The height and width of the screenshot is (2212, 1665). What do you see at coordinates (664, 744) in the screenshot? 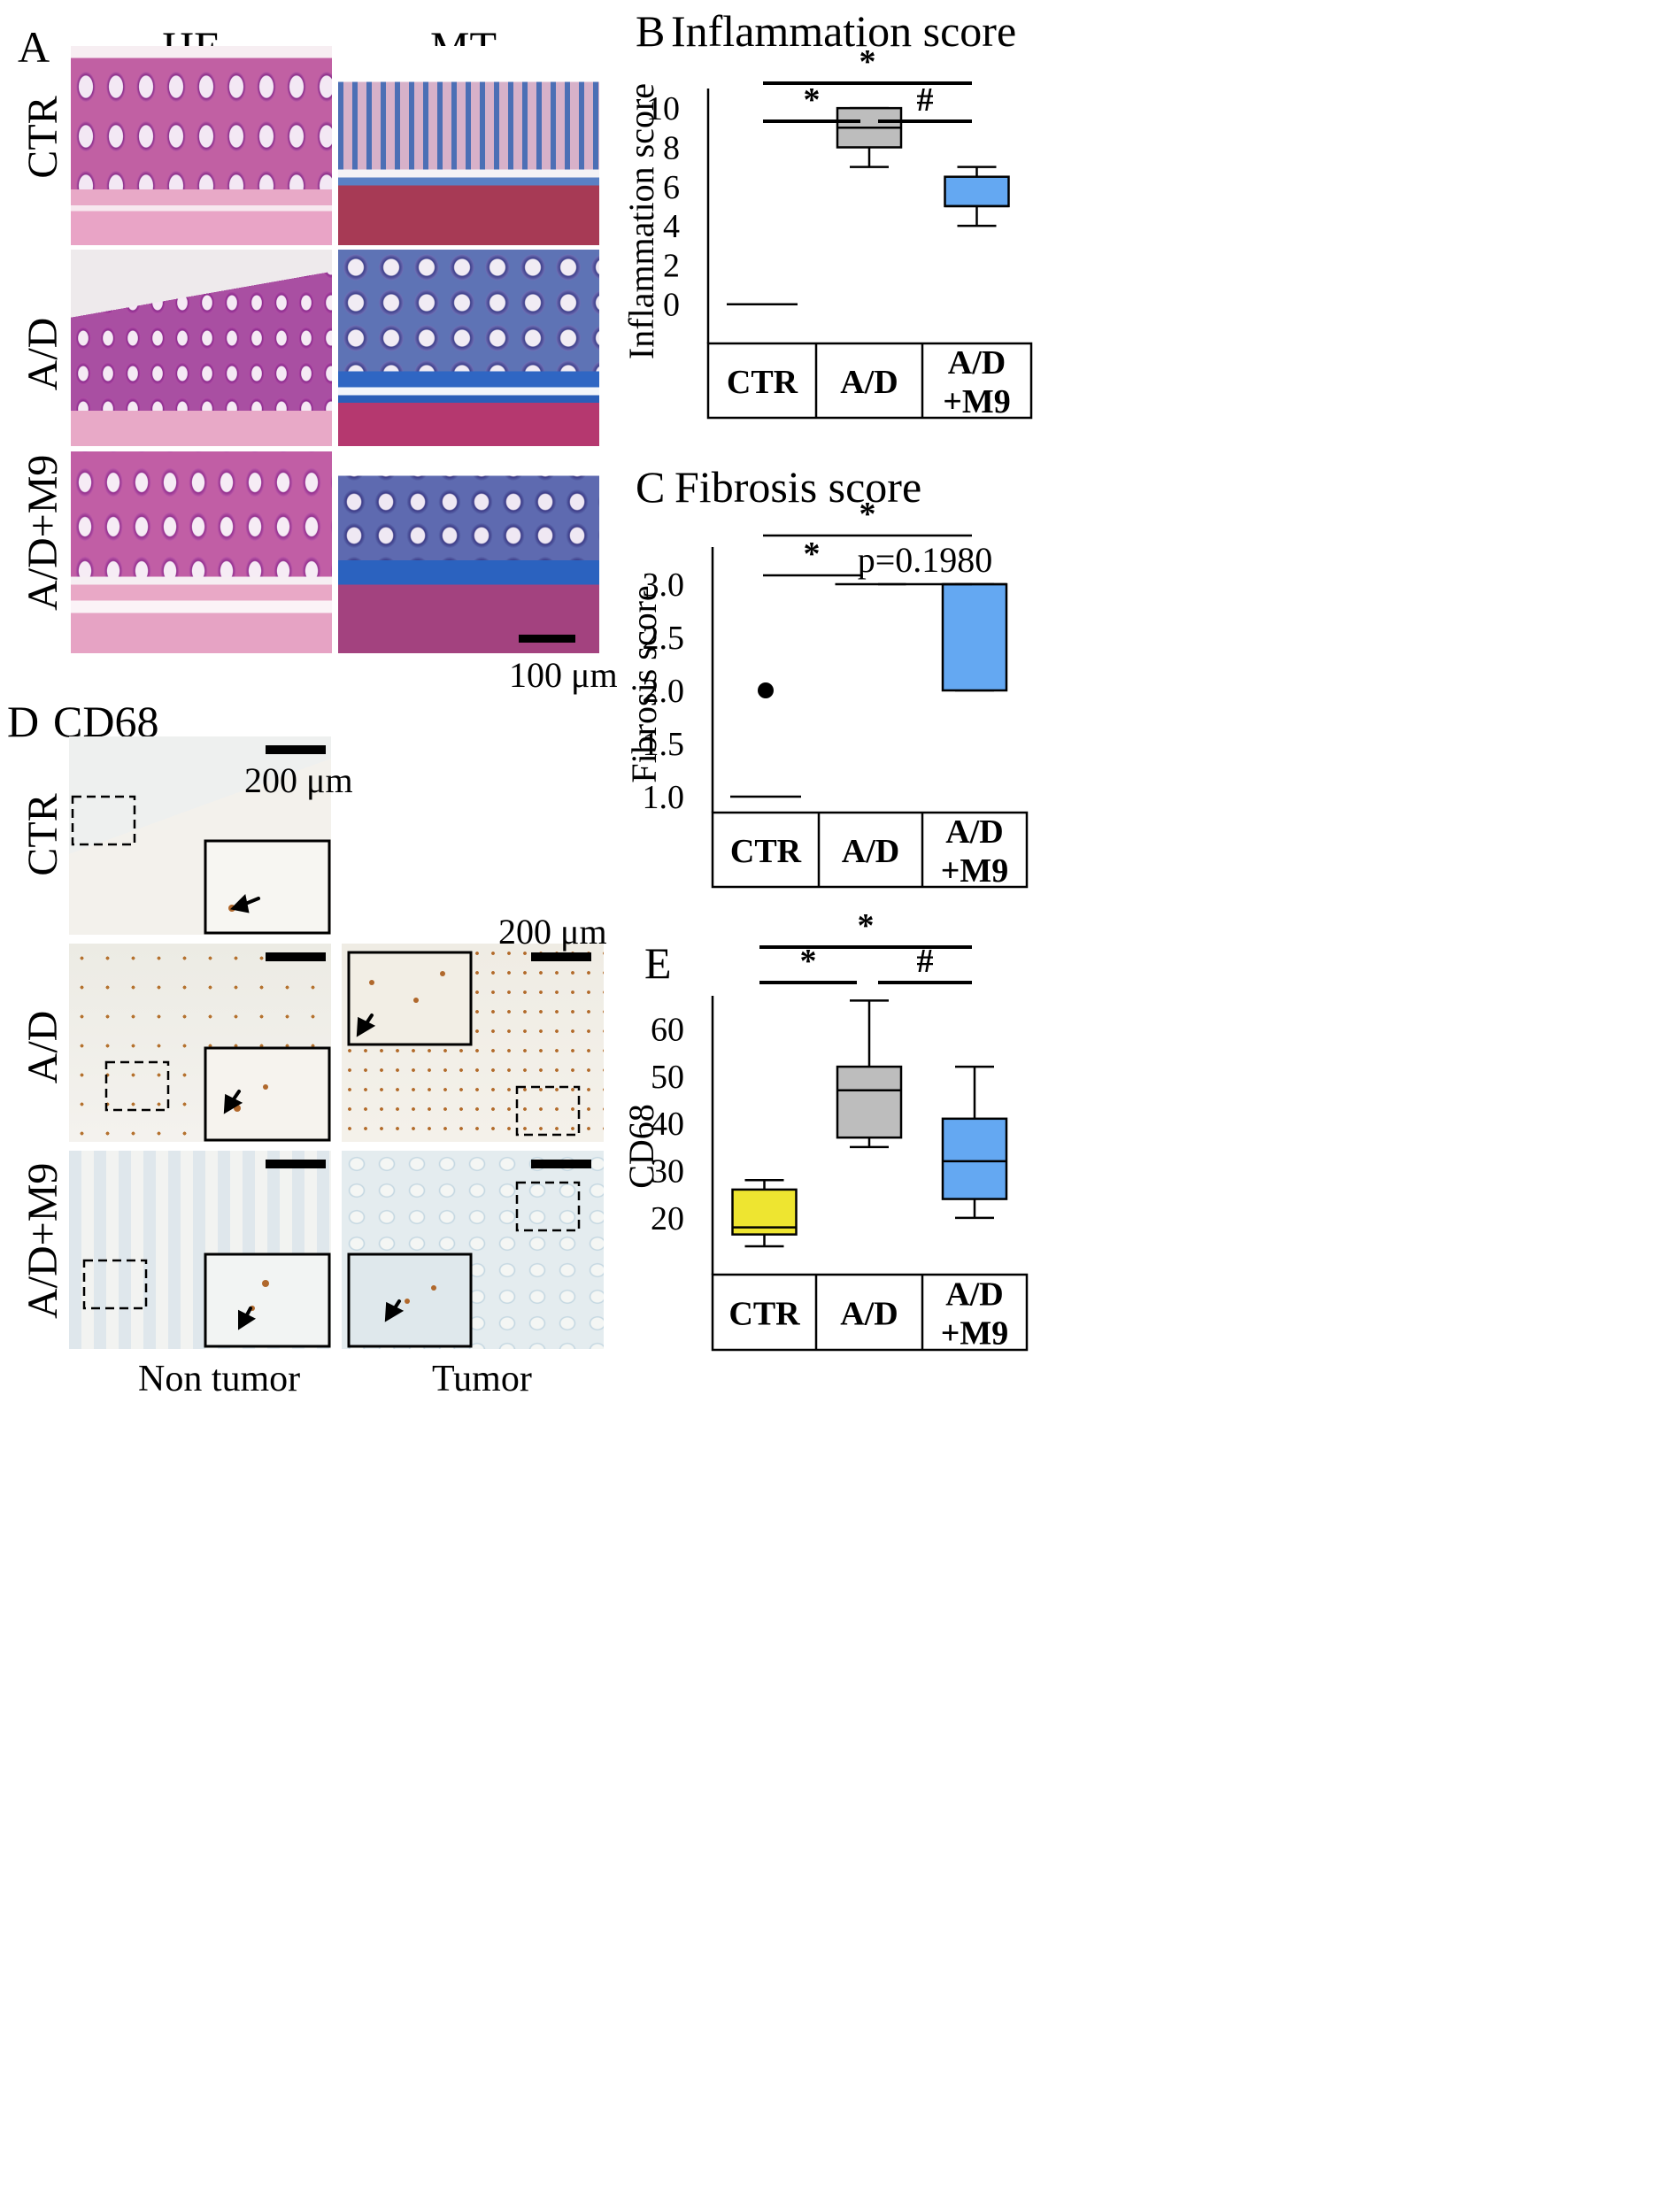
I see `y-tick-label: 1.5` at bounding box center [664, 744].